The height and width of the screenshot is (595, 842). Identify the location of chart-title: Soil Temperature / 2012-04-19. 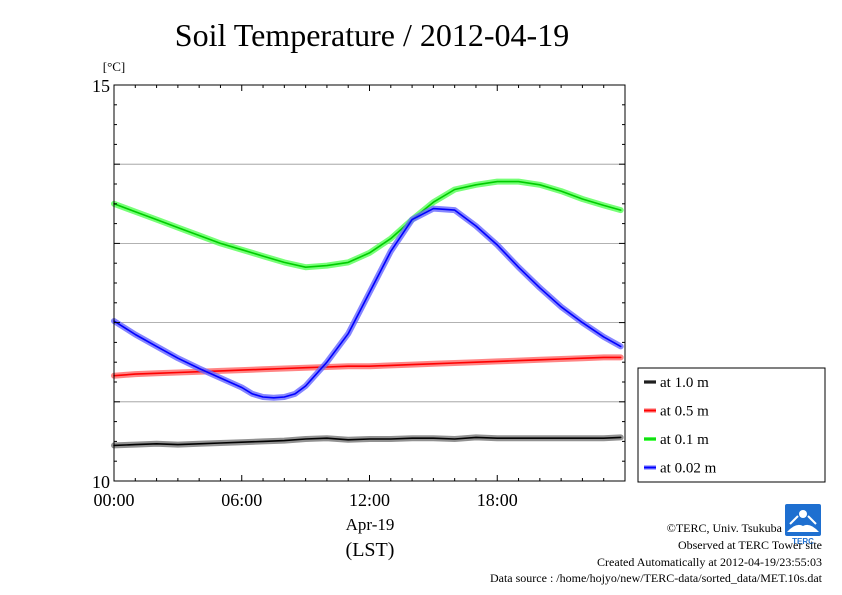
(372, 35).